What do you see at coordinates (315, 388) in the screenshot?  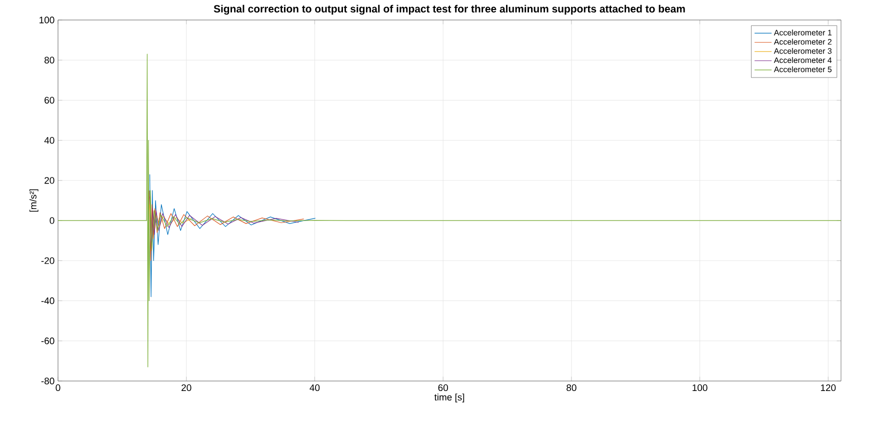 I see `x-tick-label: 40` at bounding box center [315, 388].